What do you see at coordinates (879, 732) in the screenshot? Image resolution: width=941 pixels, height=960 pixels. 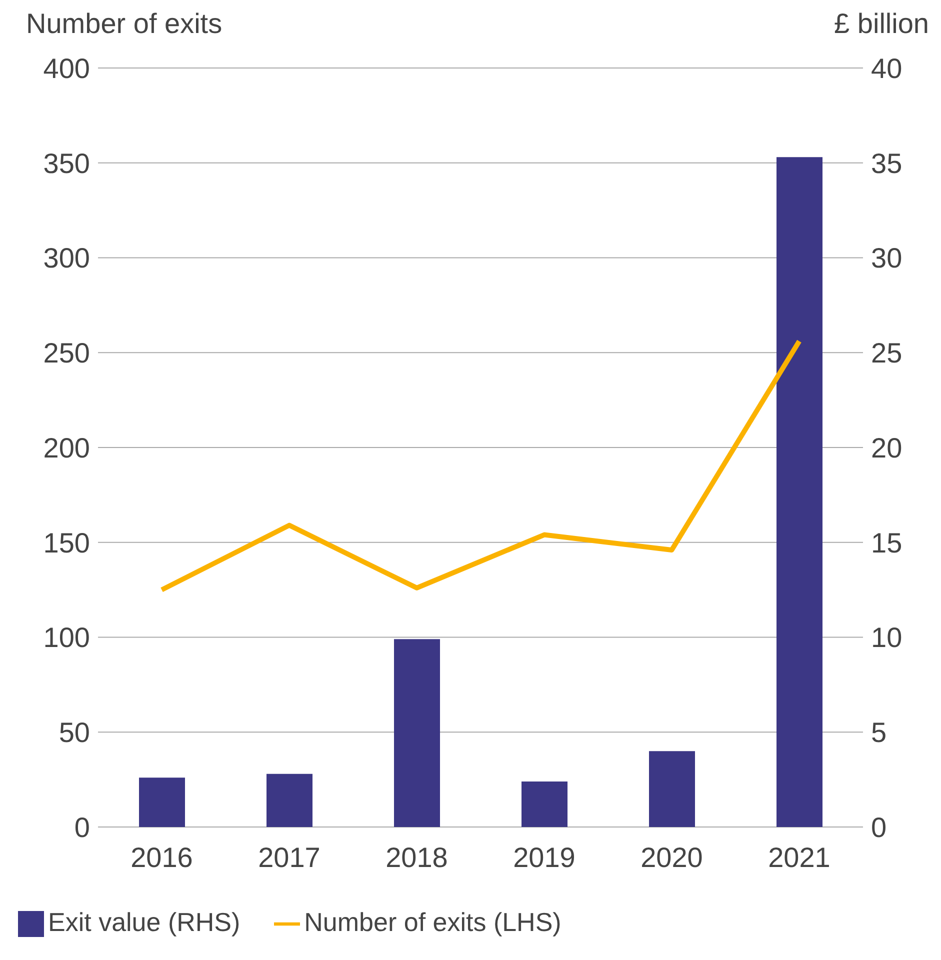 I see `y2-tick-label: 5` at bounding box center [879, 732].